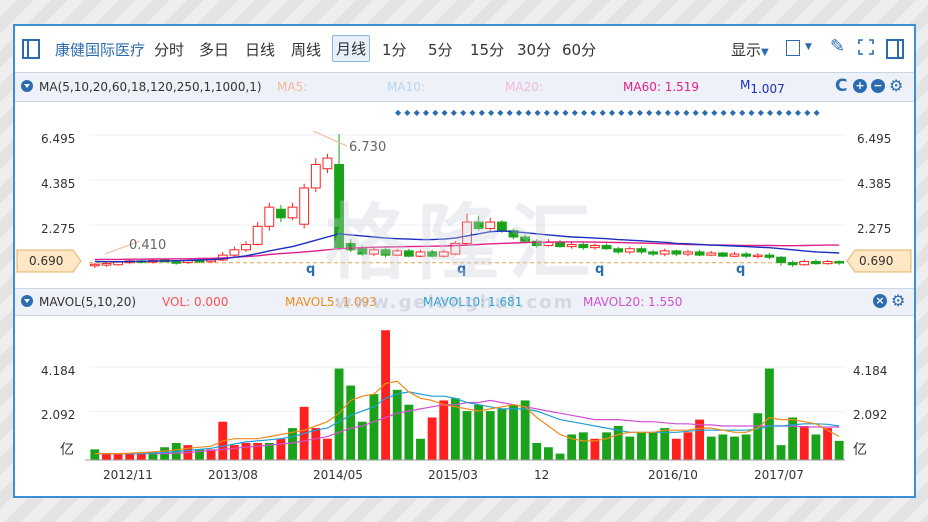 Image resolution: width=928 pixels, height=522 pixels. What do you see at coordinates (599, 269) in the screenshot?
I see `q-marker-2: q` at bounding box center [599, 269].